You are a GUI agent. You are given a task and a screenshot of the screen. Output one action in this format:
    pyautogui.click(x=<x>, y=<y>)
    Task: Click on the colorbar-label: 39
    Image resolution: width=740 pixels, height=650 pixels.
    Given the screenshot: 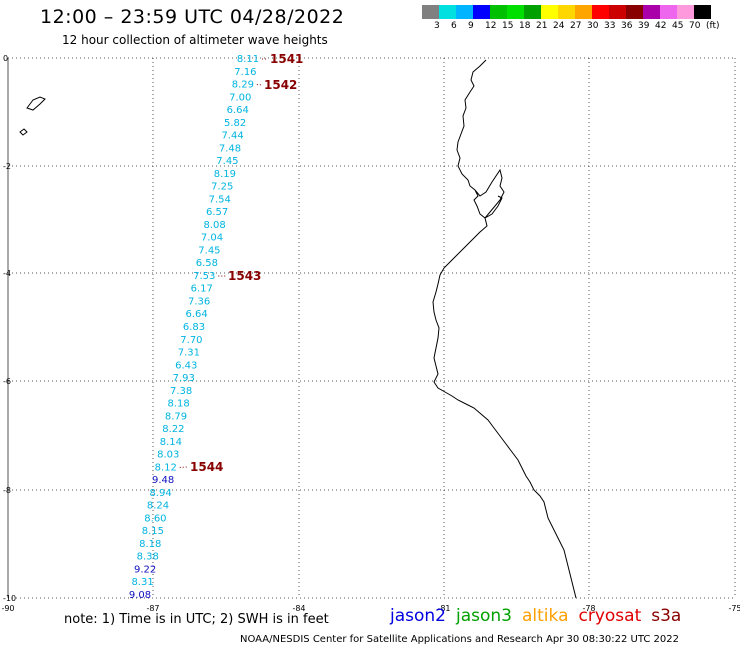 What is the action you would take?
    pyautogui.click(x=644, y=26)
    